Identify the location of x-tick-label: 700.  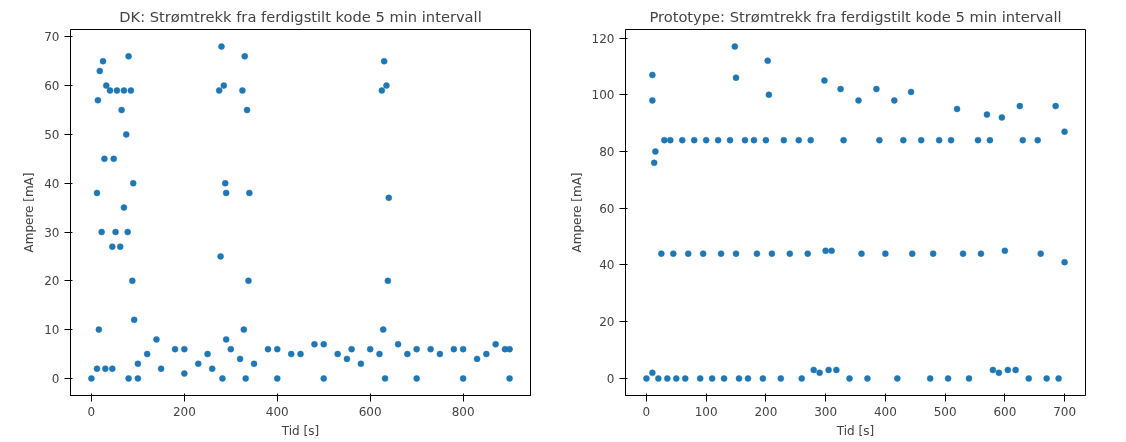
(1065, 411).